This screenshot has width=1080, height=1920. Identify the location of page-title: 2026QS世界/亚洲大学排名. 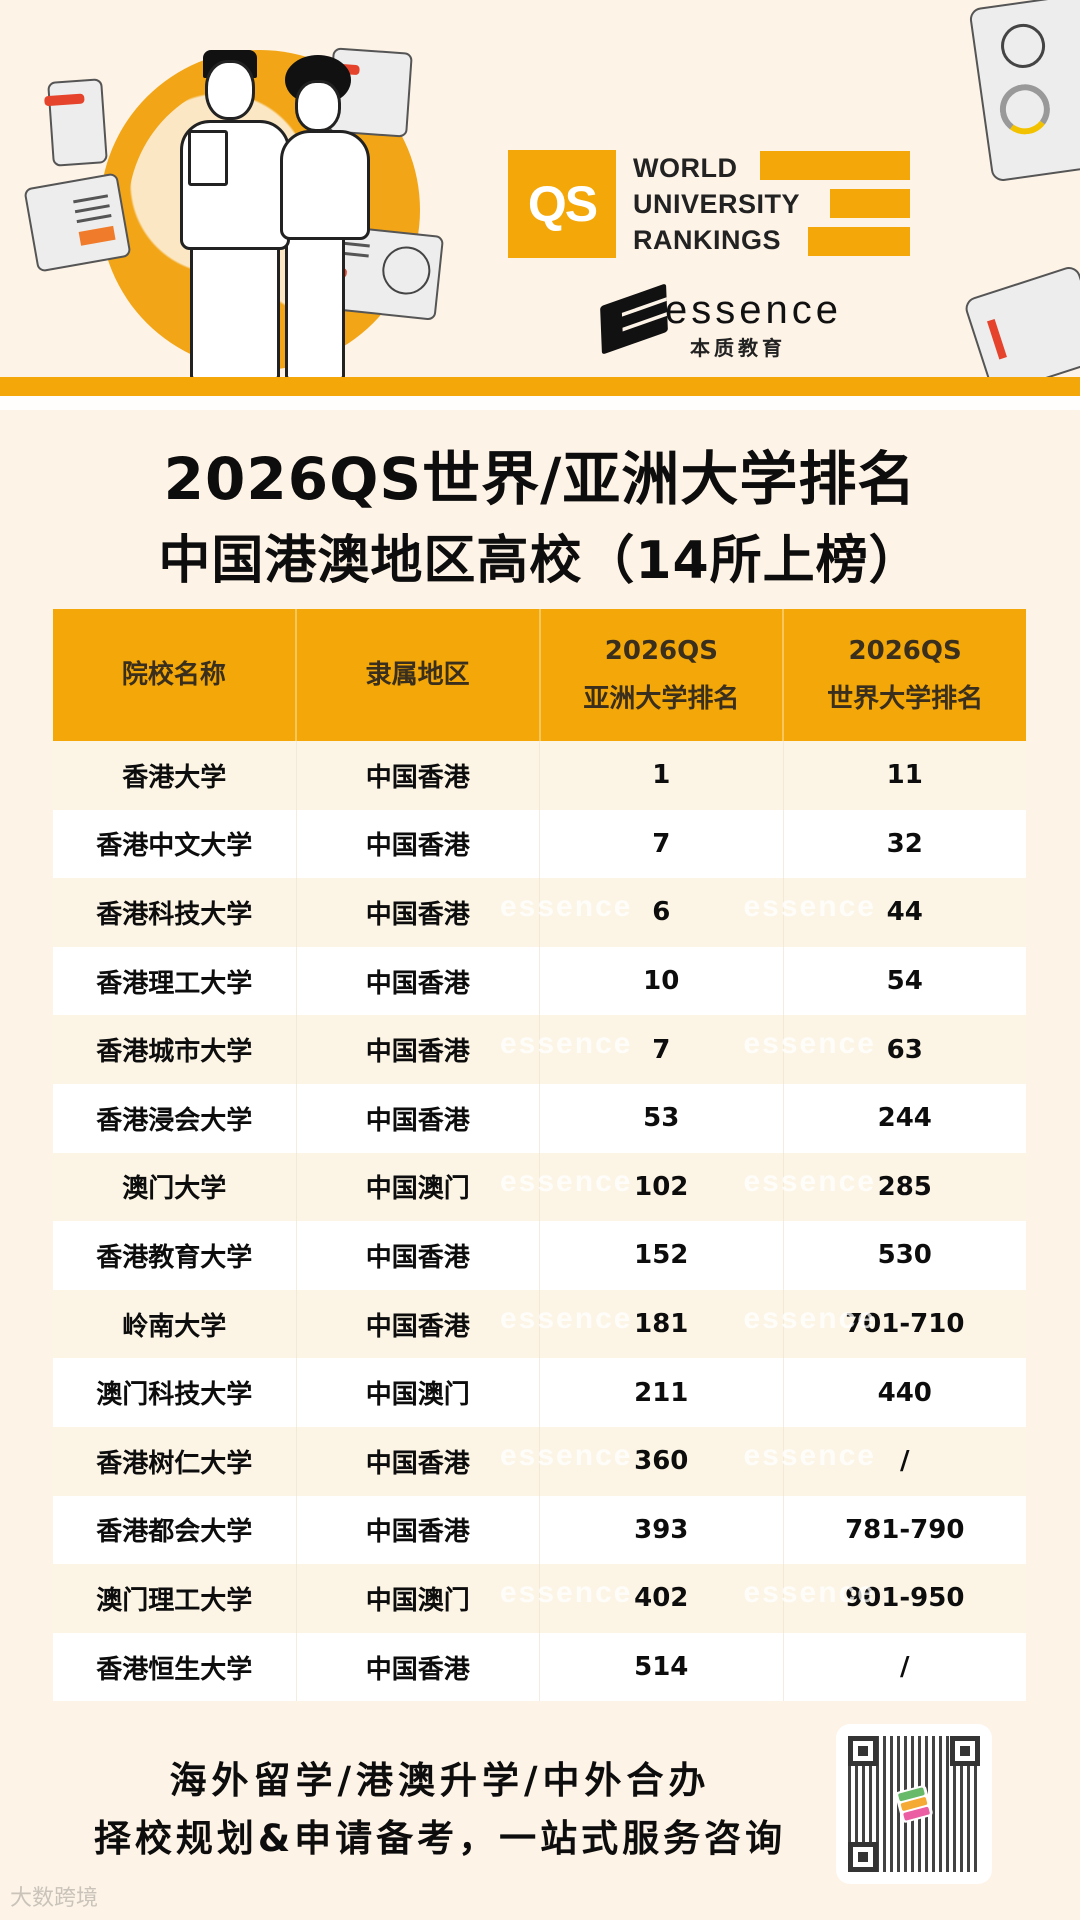
(540, 479).